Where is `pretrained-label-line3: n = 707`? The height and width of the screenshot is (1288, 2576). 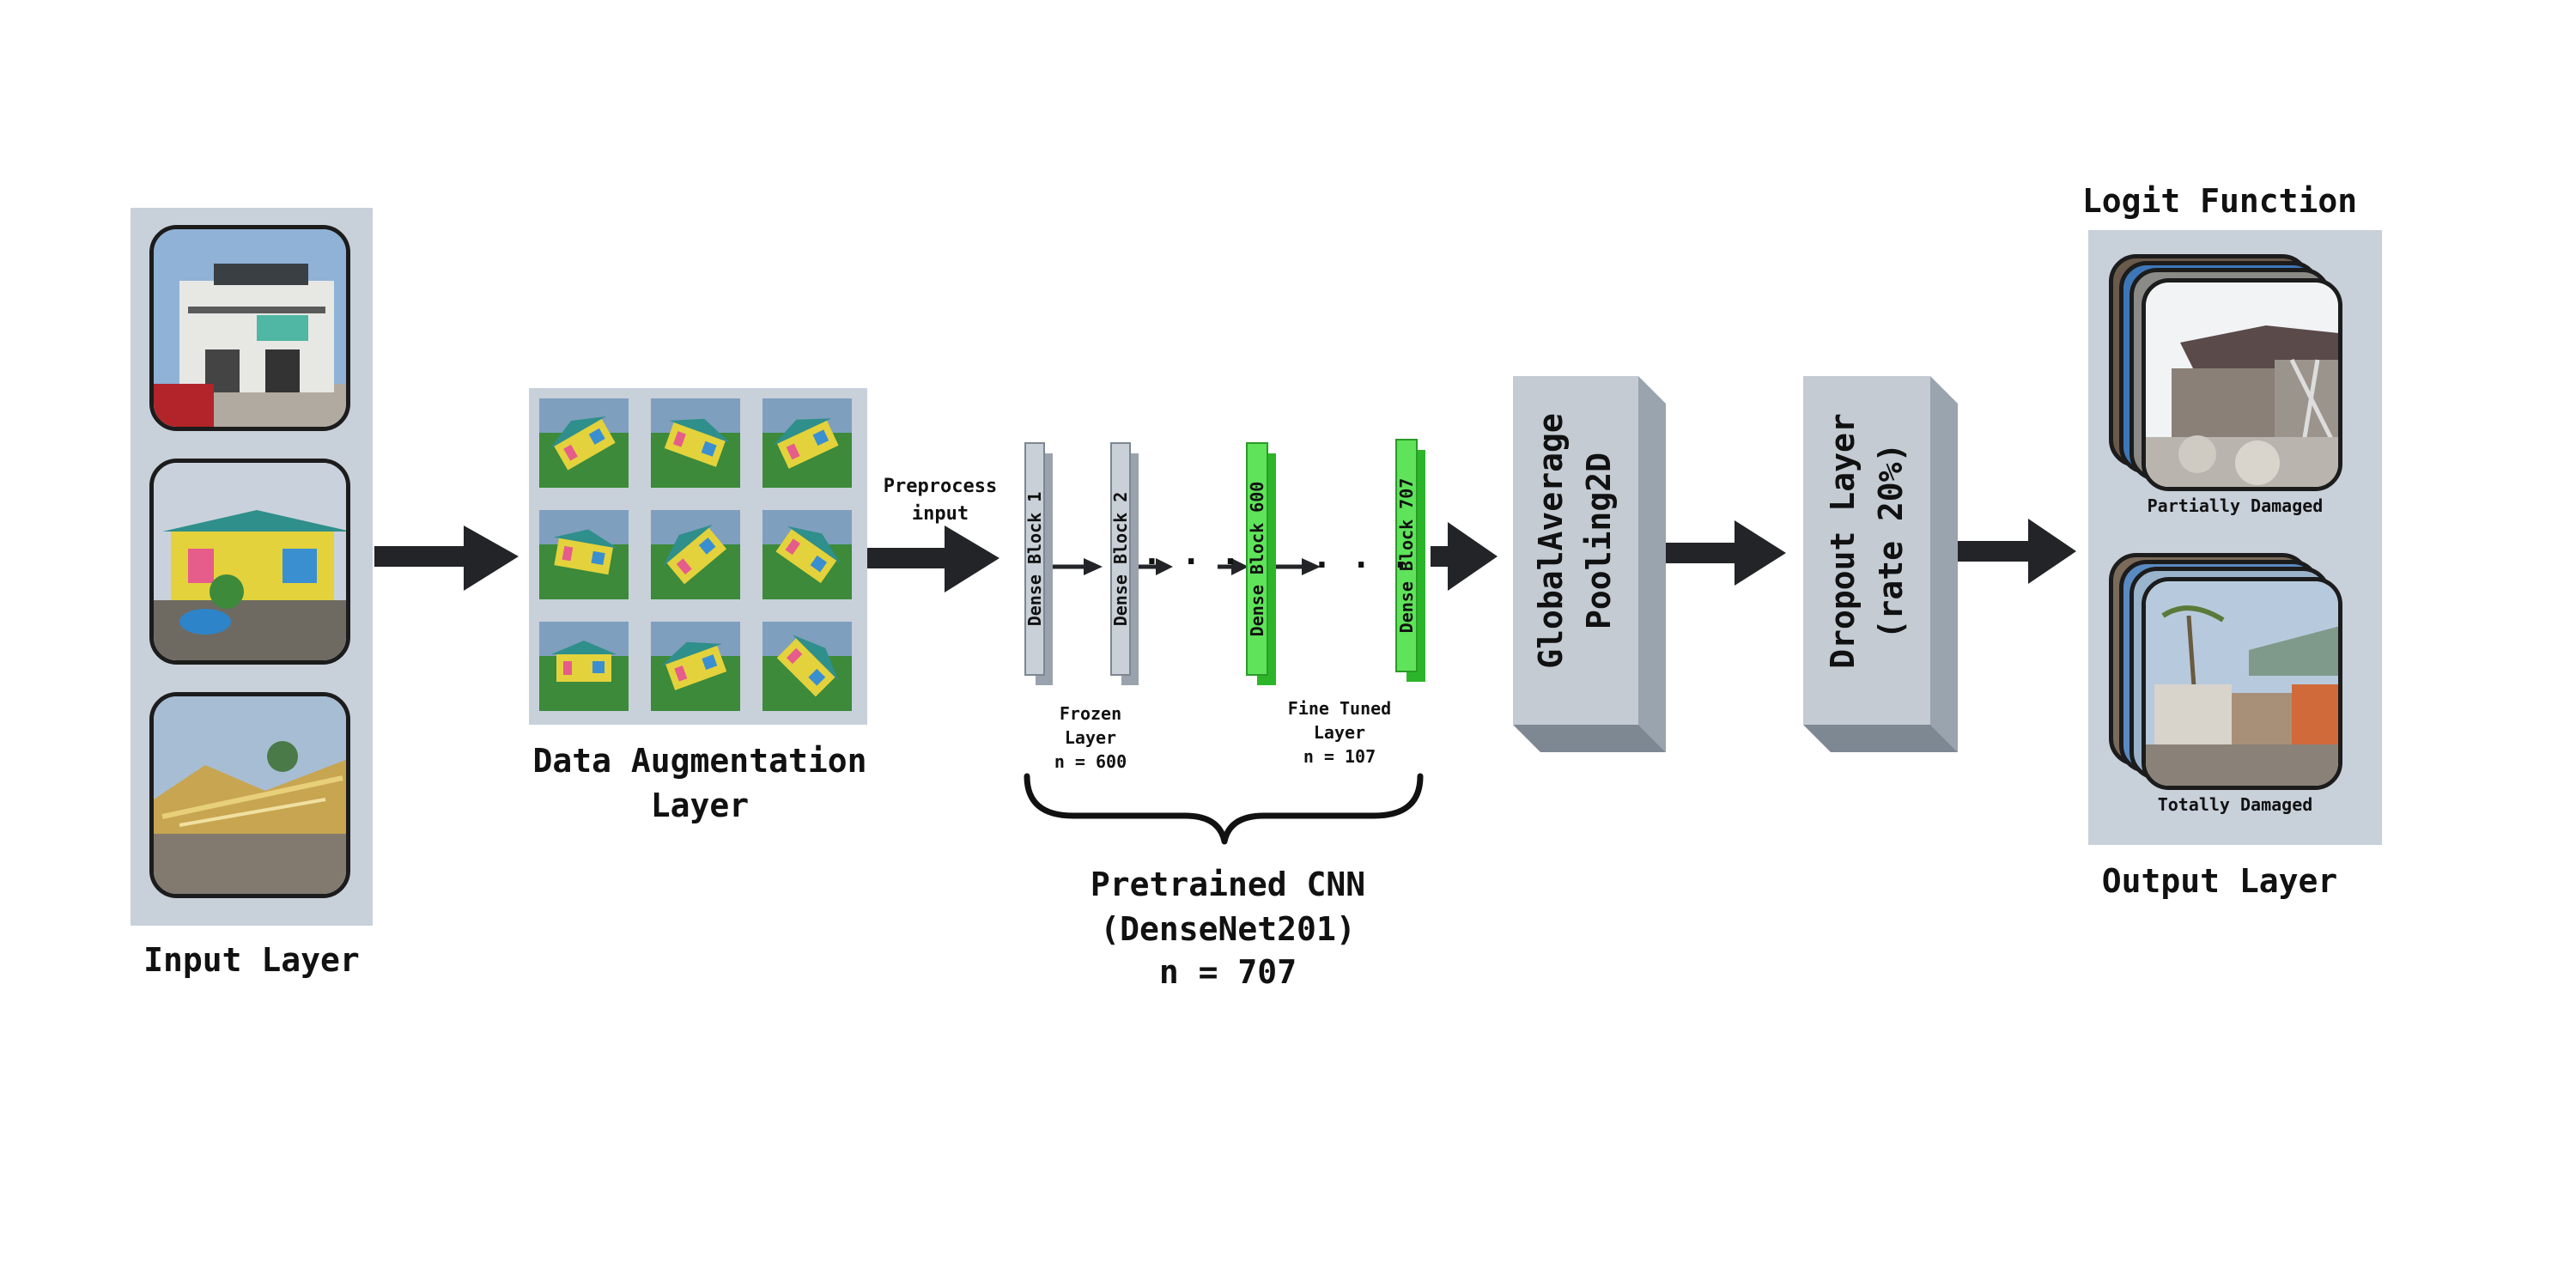
pretrained-label-line3: n = 707 is located at coordinates (1228, 972).